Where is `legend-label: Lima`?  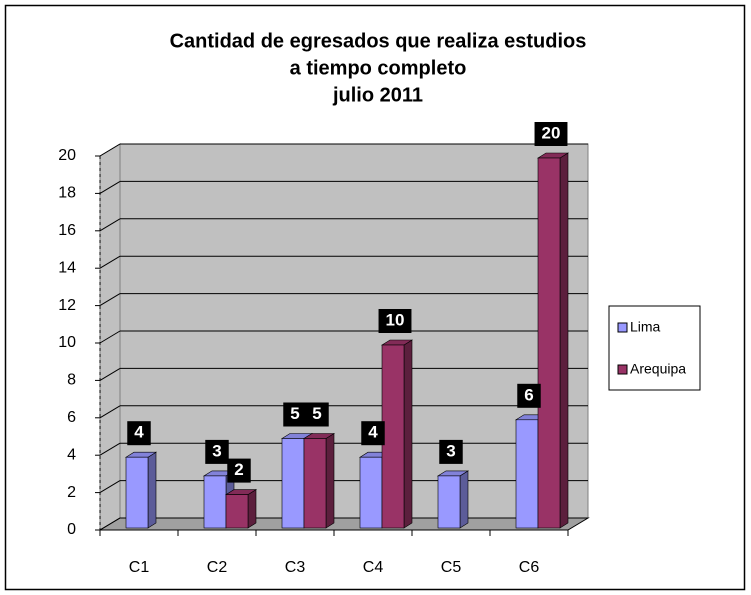
legend-label: Lima is located at coordinates (645, 327).